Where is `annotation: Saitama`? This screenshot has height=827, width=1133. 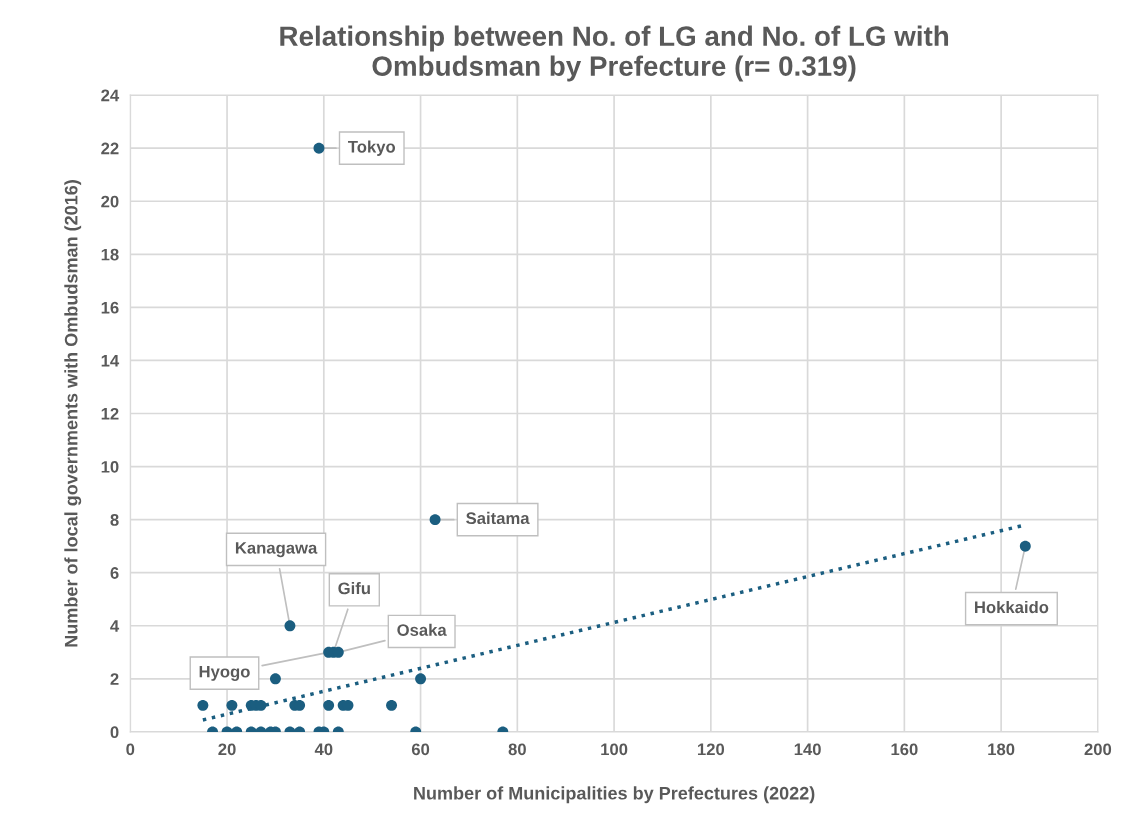
annotation: Saitama is located at coordinates (498, 518).